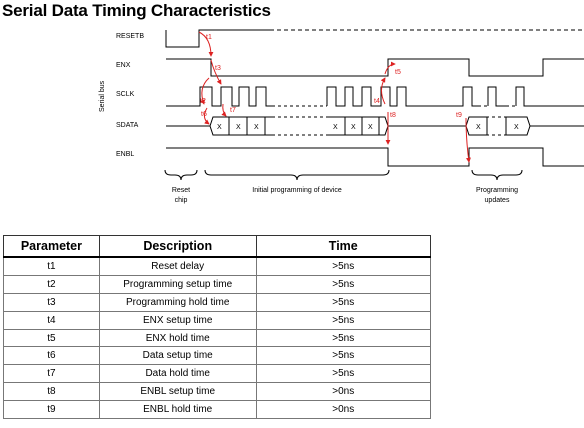  I want to click on timing-label-t7: t7, so click(233, 110).